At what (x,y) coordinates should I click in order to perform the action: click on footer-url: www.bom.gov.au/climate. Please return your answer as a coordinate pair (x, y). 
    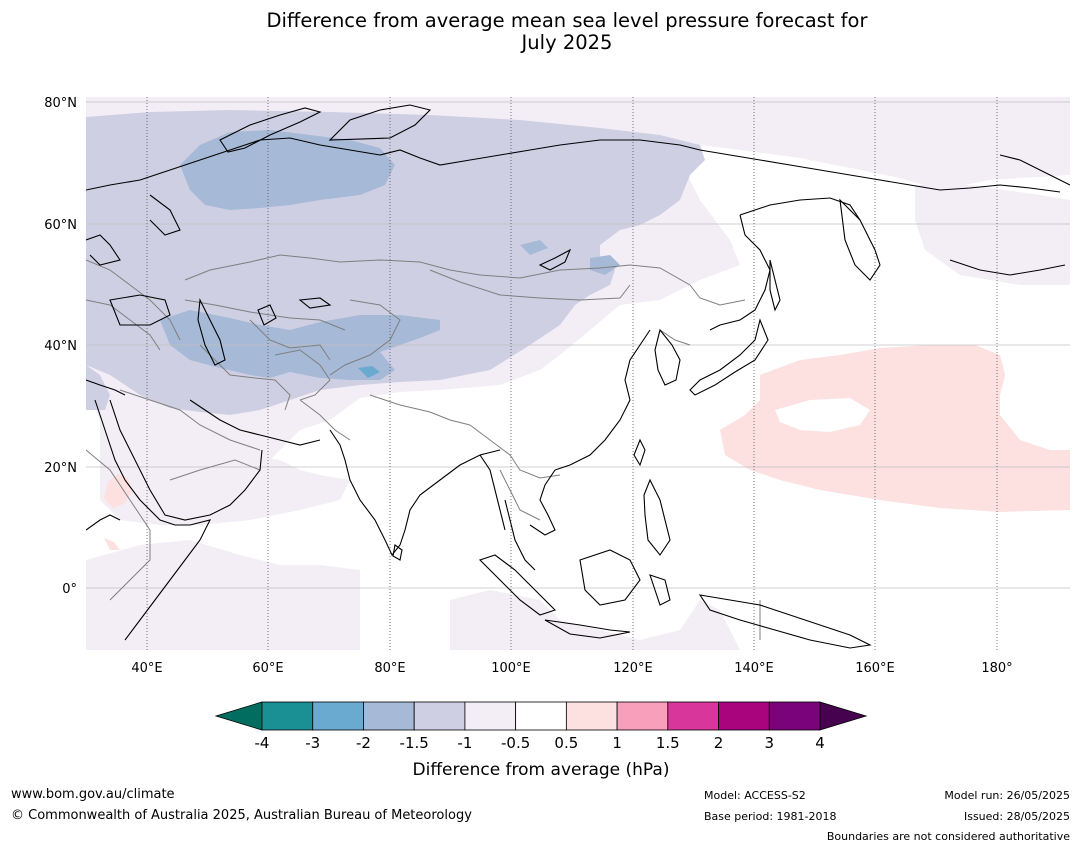
    Looking at the image, I should click on (93, 794).